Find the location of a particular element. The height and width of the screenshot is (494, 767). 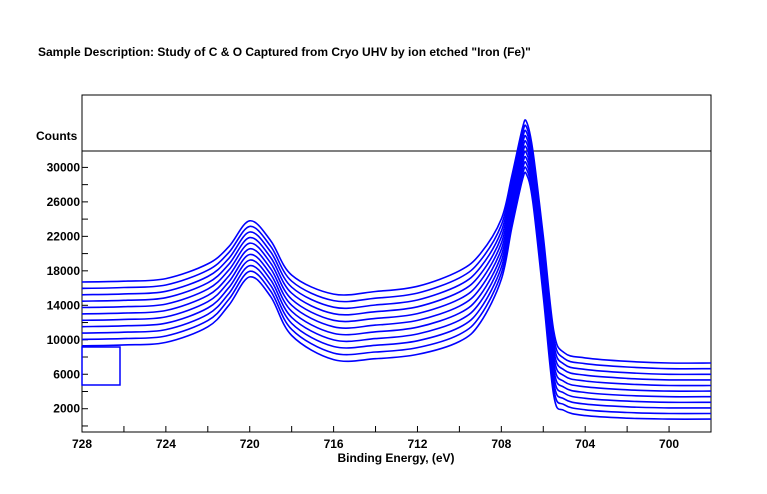

y-tick-label: 10000 is located at coordinates (64, 340).